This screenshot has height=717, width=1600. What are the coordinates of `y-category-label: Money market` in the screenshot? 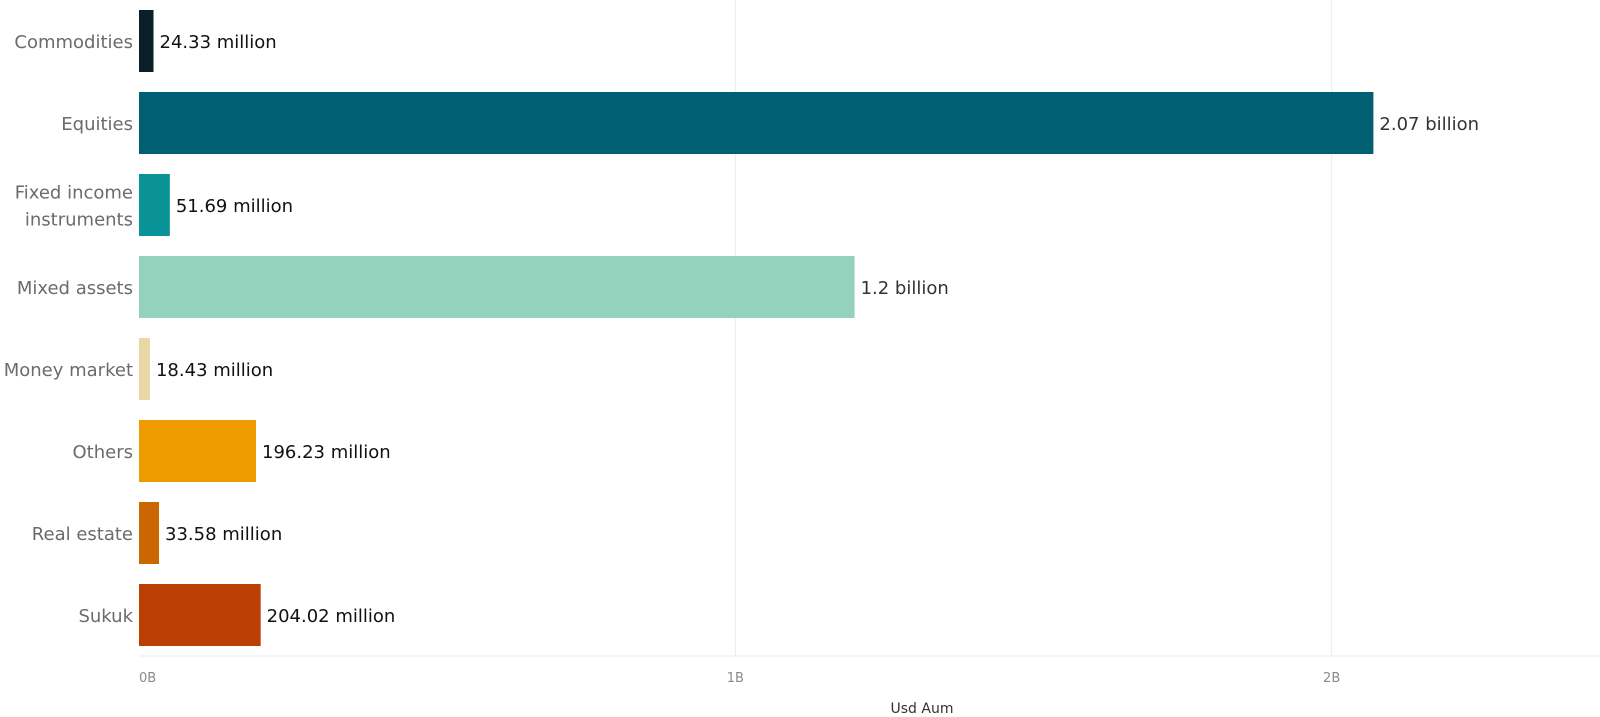 It's located at (68, 370).